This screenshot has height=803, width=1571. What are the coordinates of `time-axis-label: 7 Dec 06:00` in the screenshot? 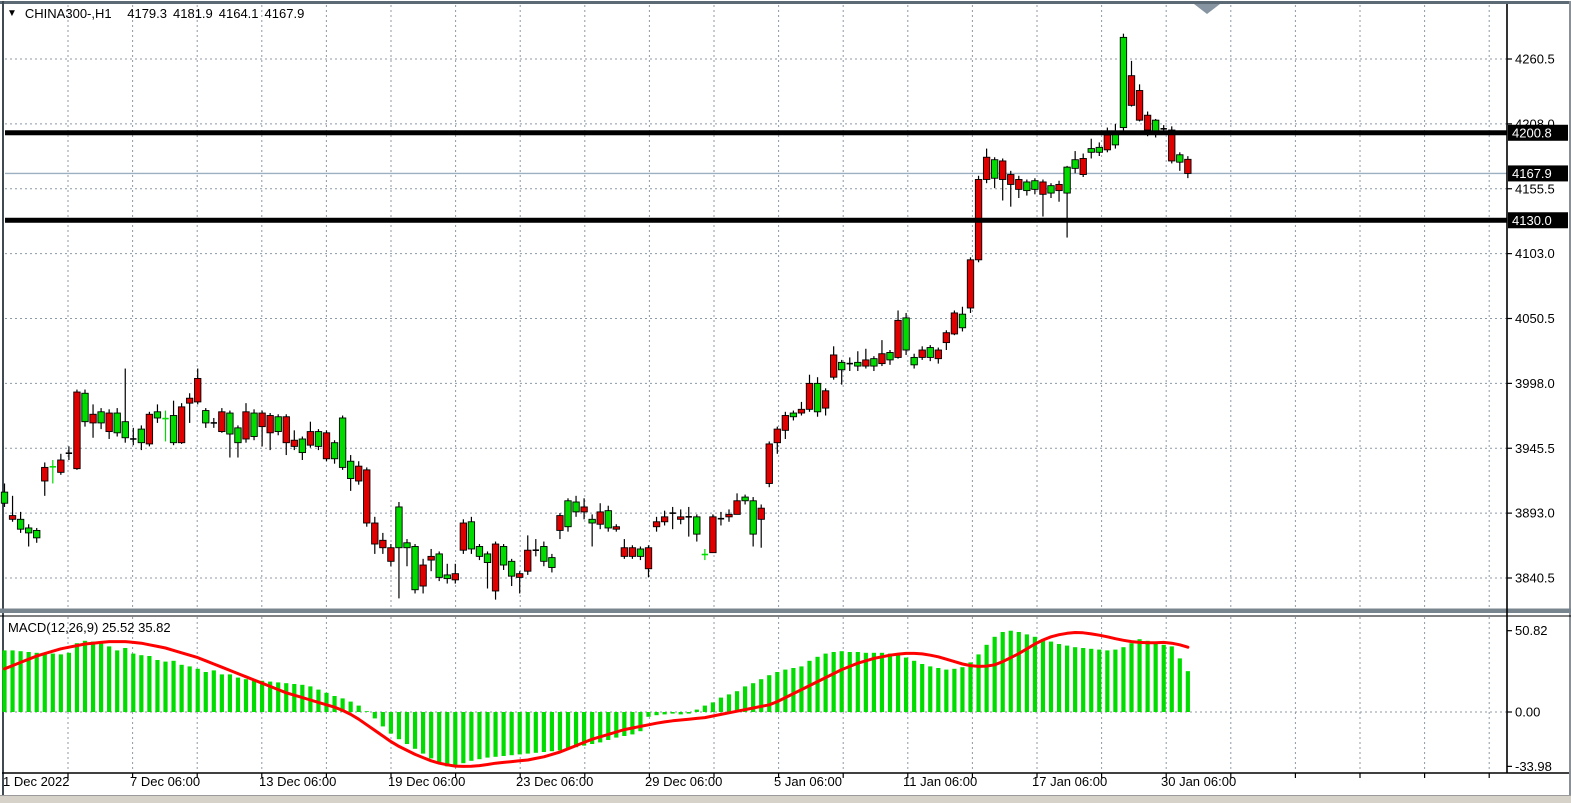 It's located at (165, 781).